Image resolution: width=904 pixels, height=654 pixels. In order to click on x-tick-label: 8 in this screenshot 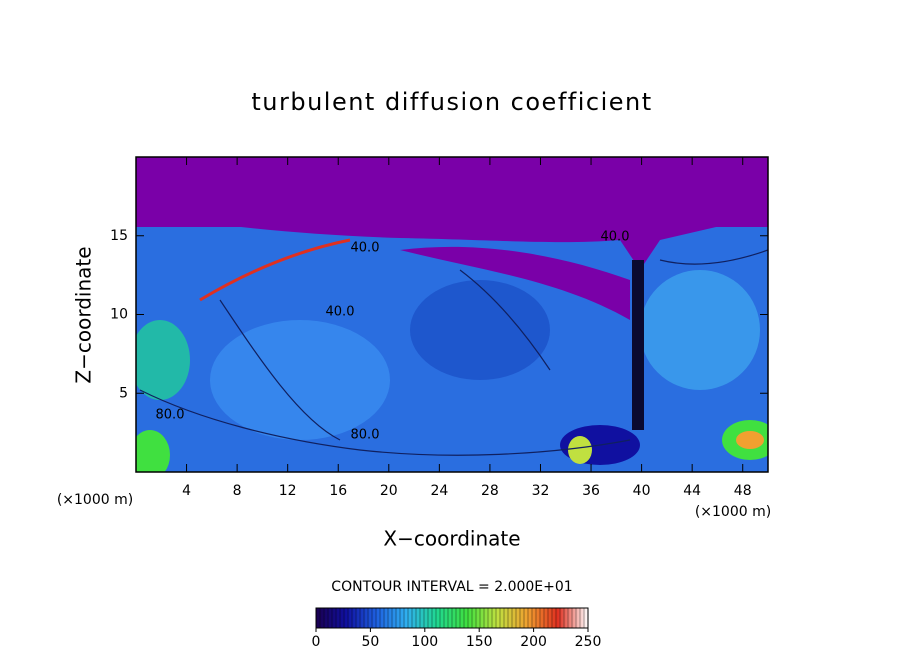, I will do `click(237, 491)`.